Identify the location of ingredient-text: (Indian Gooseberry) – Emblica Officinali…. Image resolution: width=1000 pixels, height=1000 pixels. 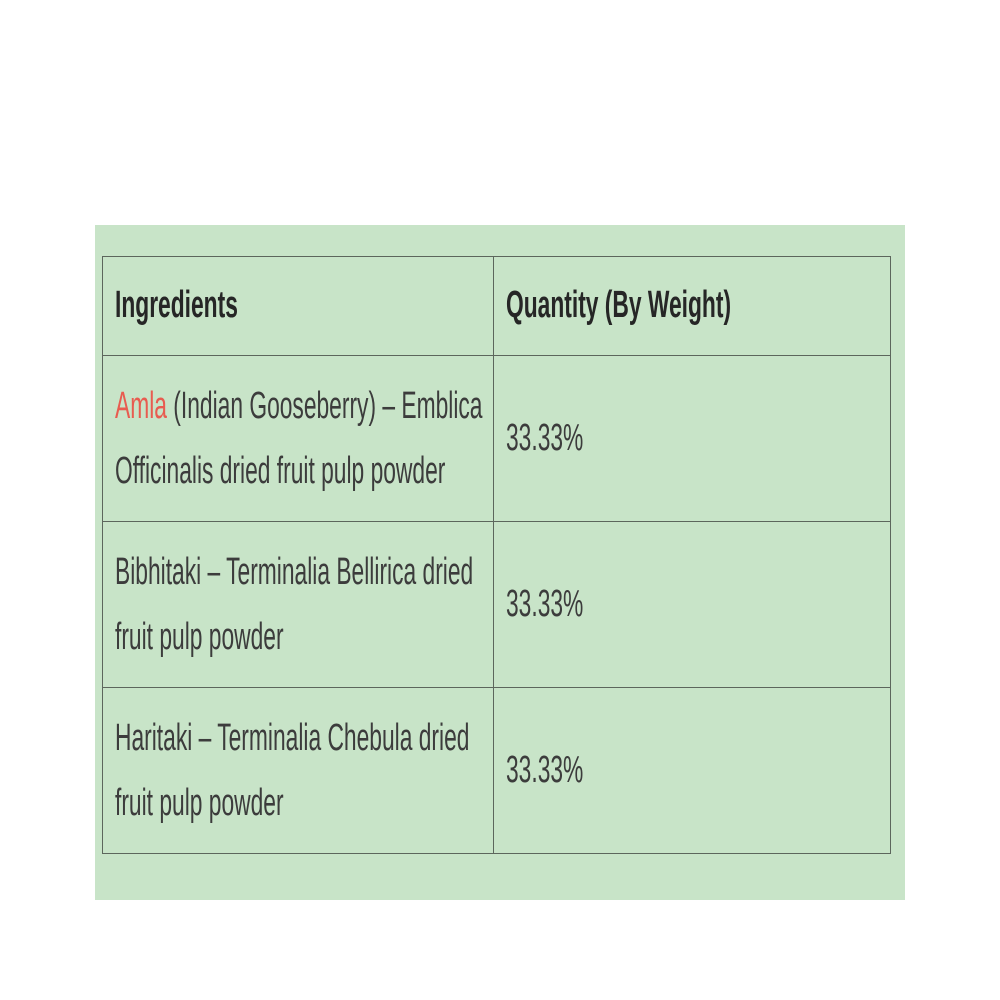
(299, 438).